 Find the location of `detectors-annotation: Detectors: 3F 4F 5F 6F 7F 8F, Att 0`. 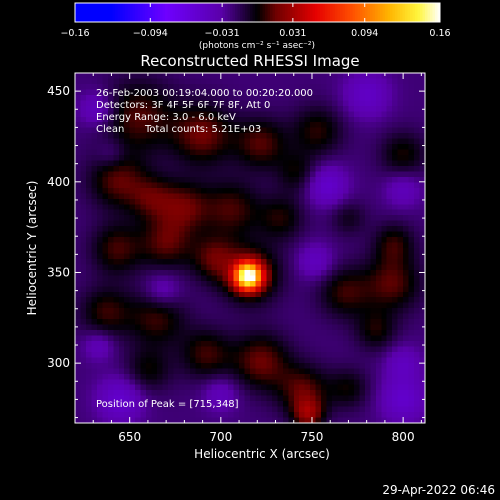

detectors-annotation: Detectors: 3F 4F 5F 6F 7F 8F, Att 0 is located at coordinates (183, 105).